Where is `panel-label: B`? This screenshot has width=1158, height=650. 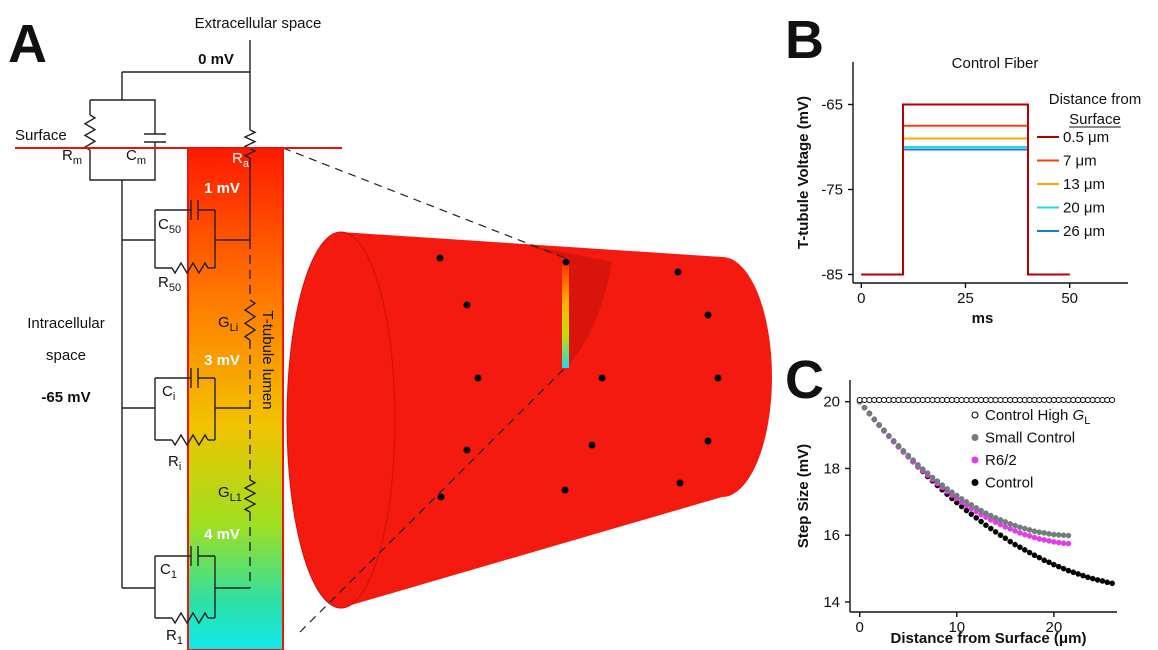 panel-label: B is located at coordinates (804, 40).